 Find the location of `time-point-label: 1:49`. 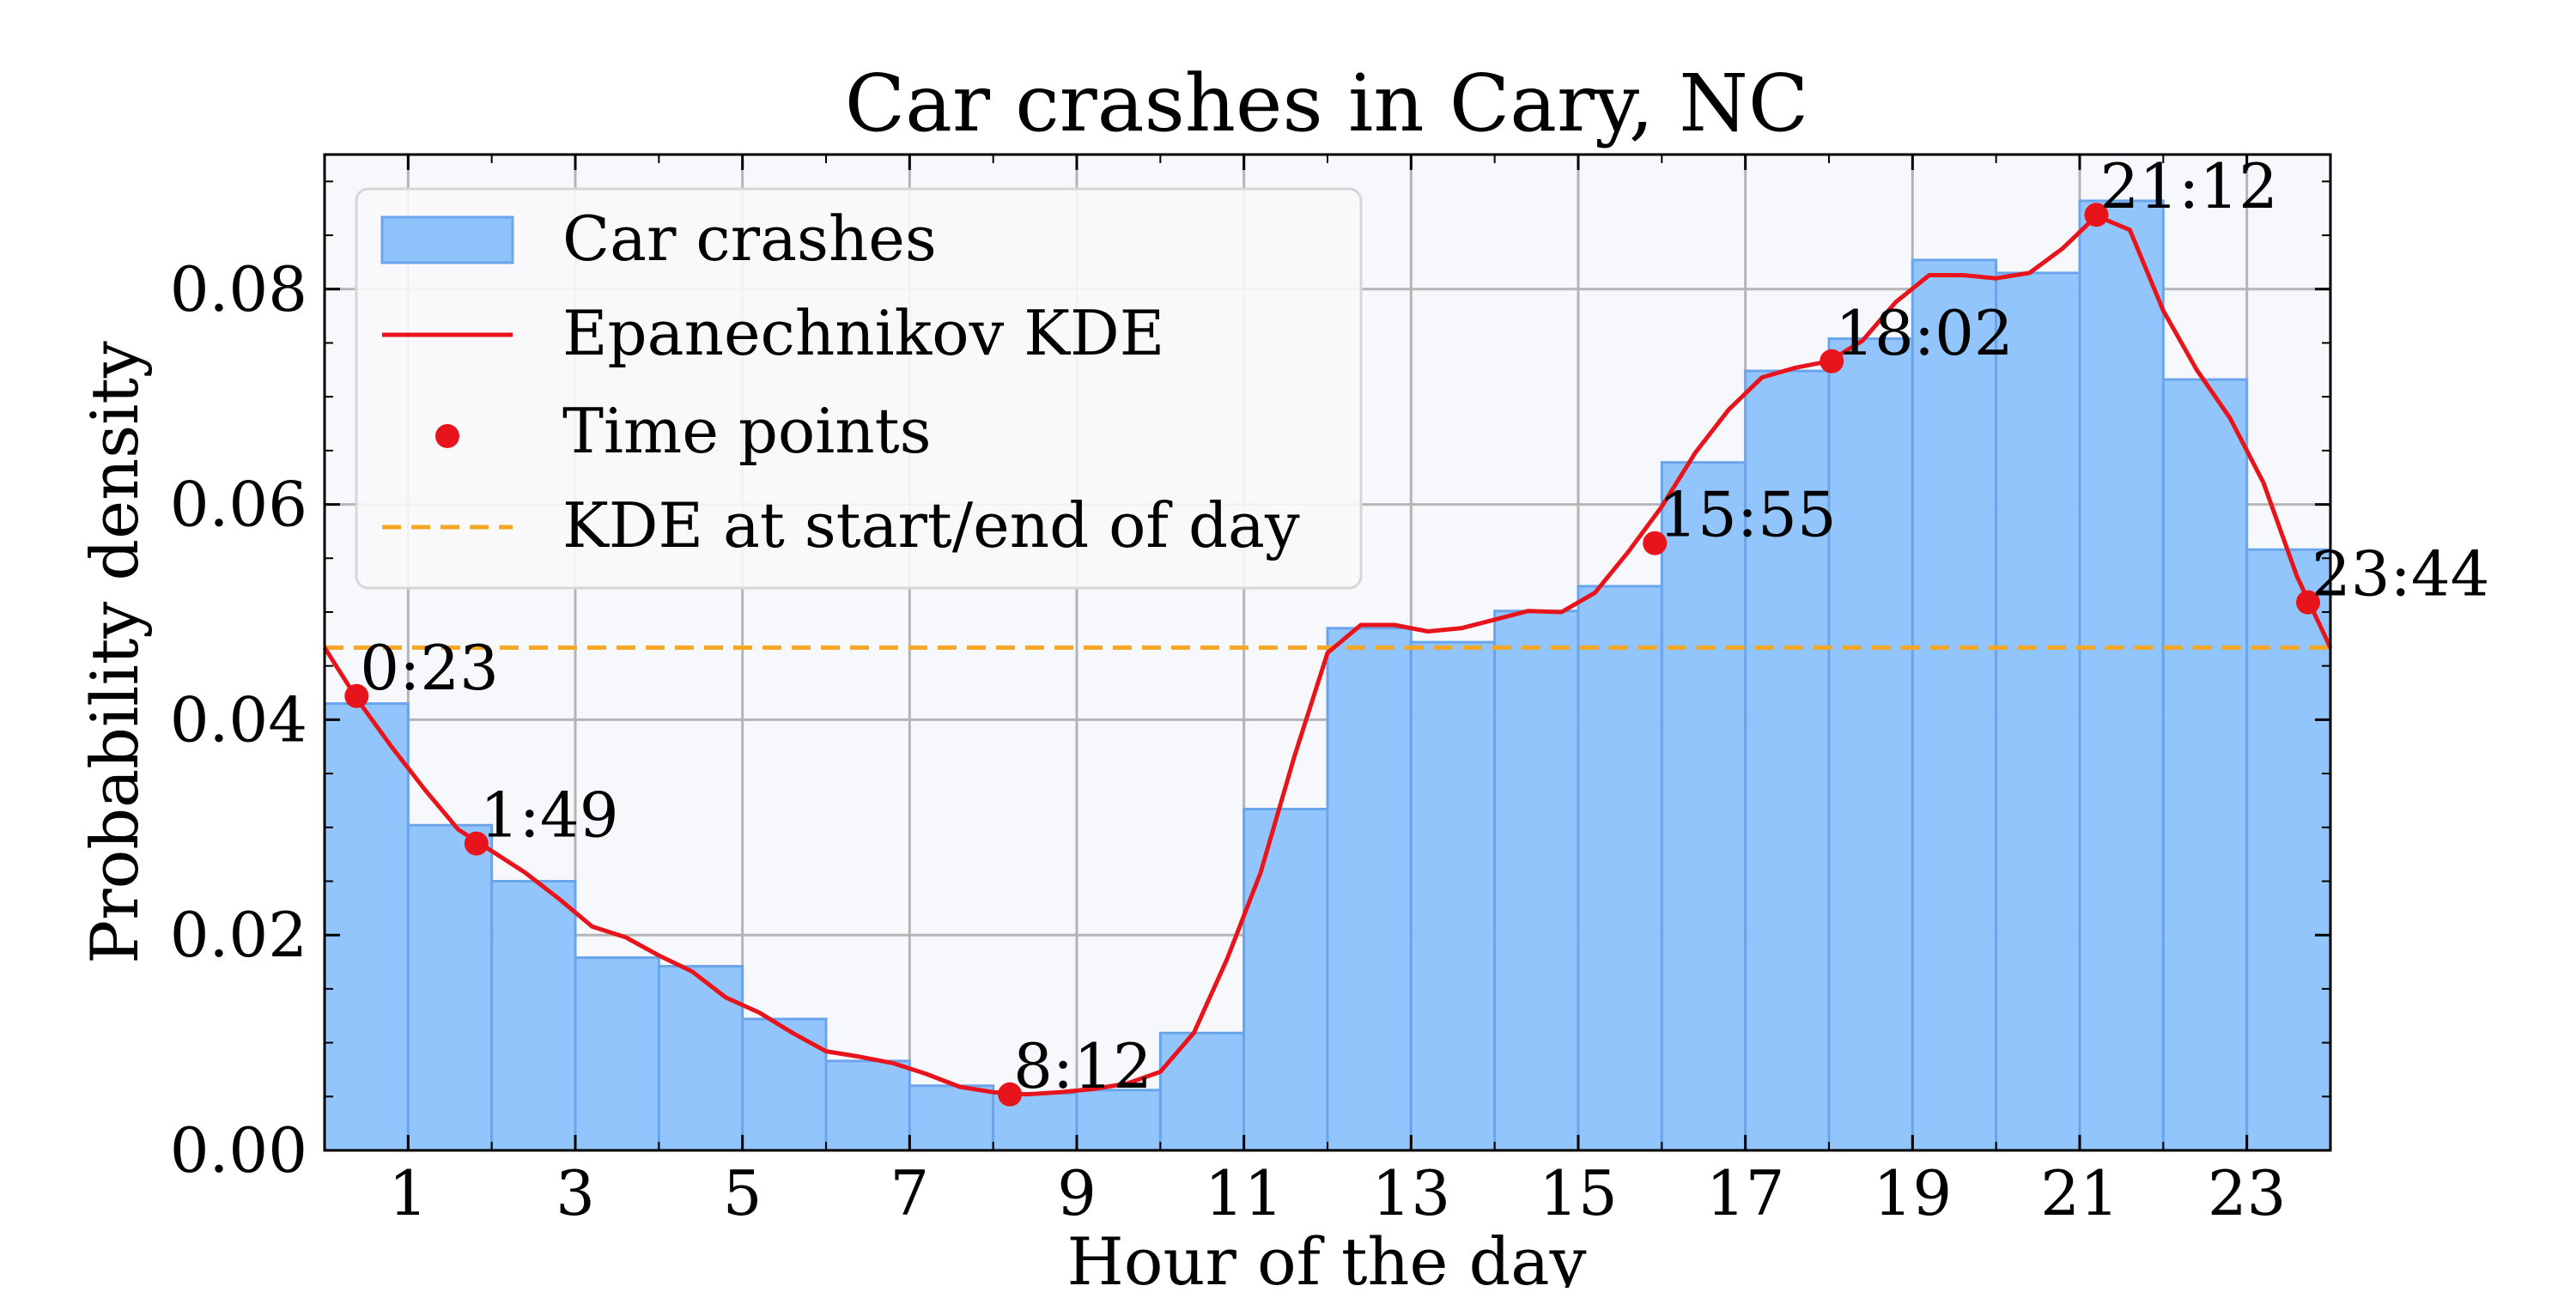

time-point-label: 1:49 is located at coordinates (550, 815).